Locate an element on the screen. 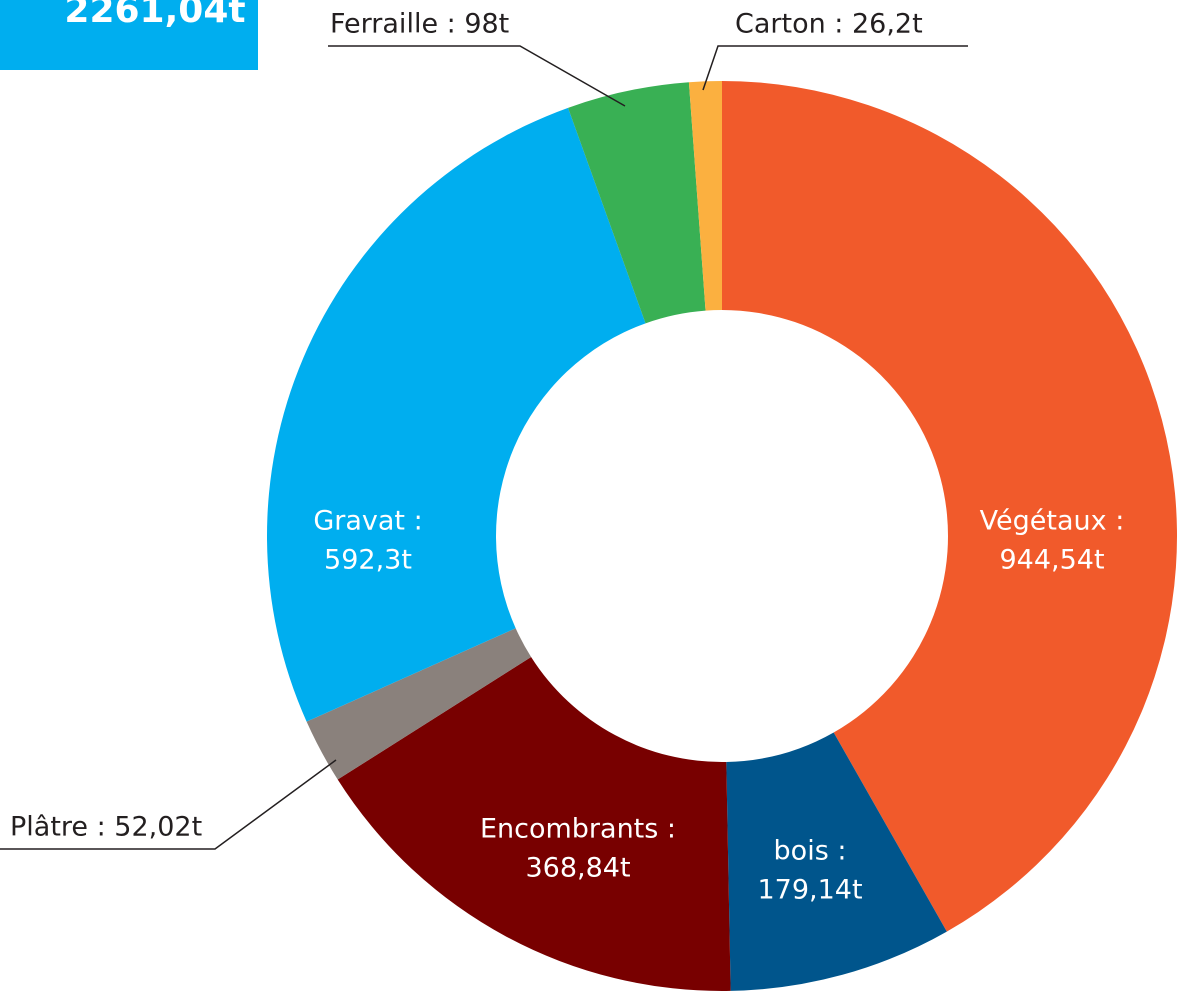 The image size is (1177, 993). data-label: Encombrants : is located at coordinates (578, 829).